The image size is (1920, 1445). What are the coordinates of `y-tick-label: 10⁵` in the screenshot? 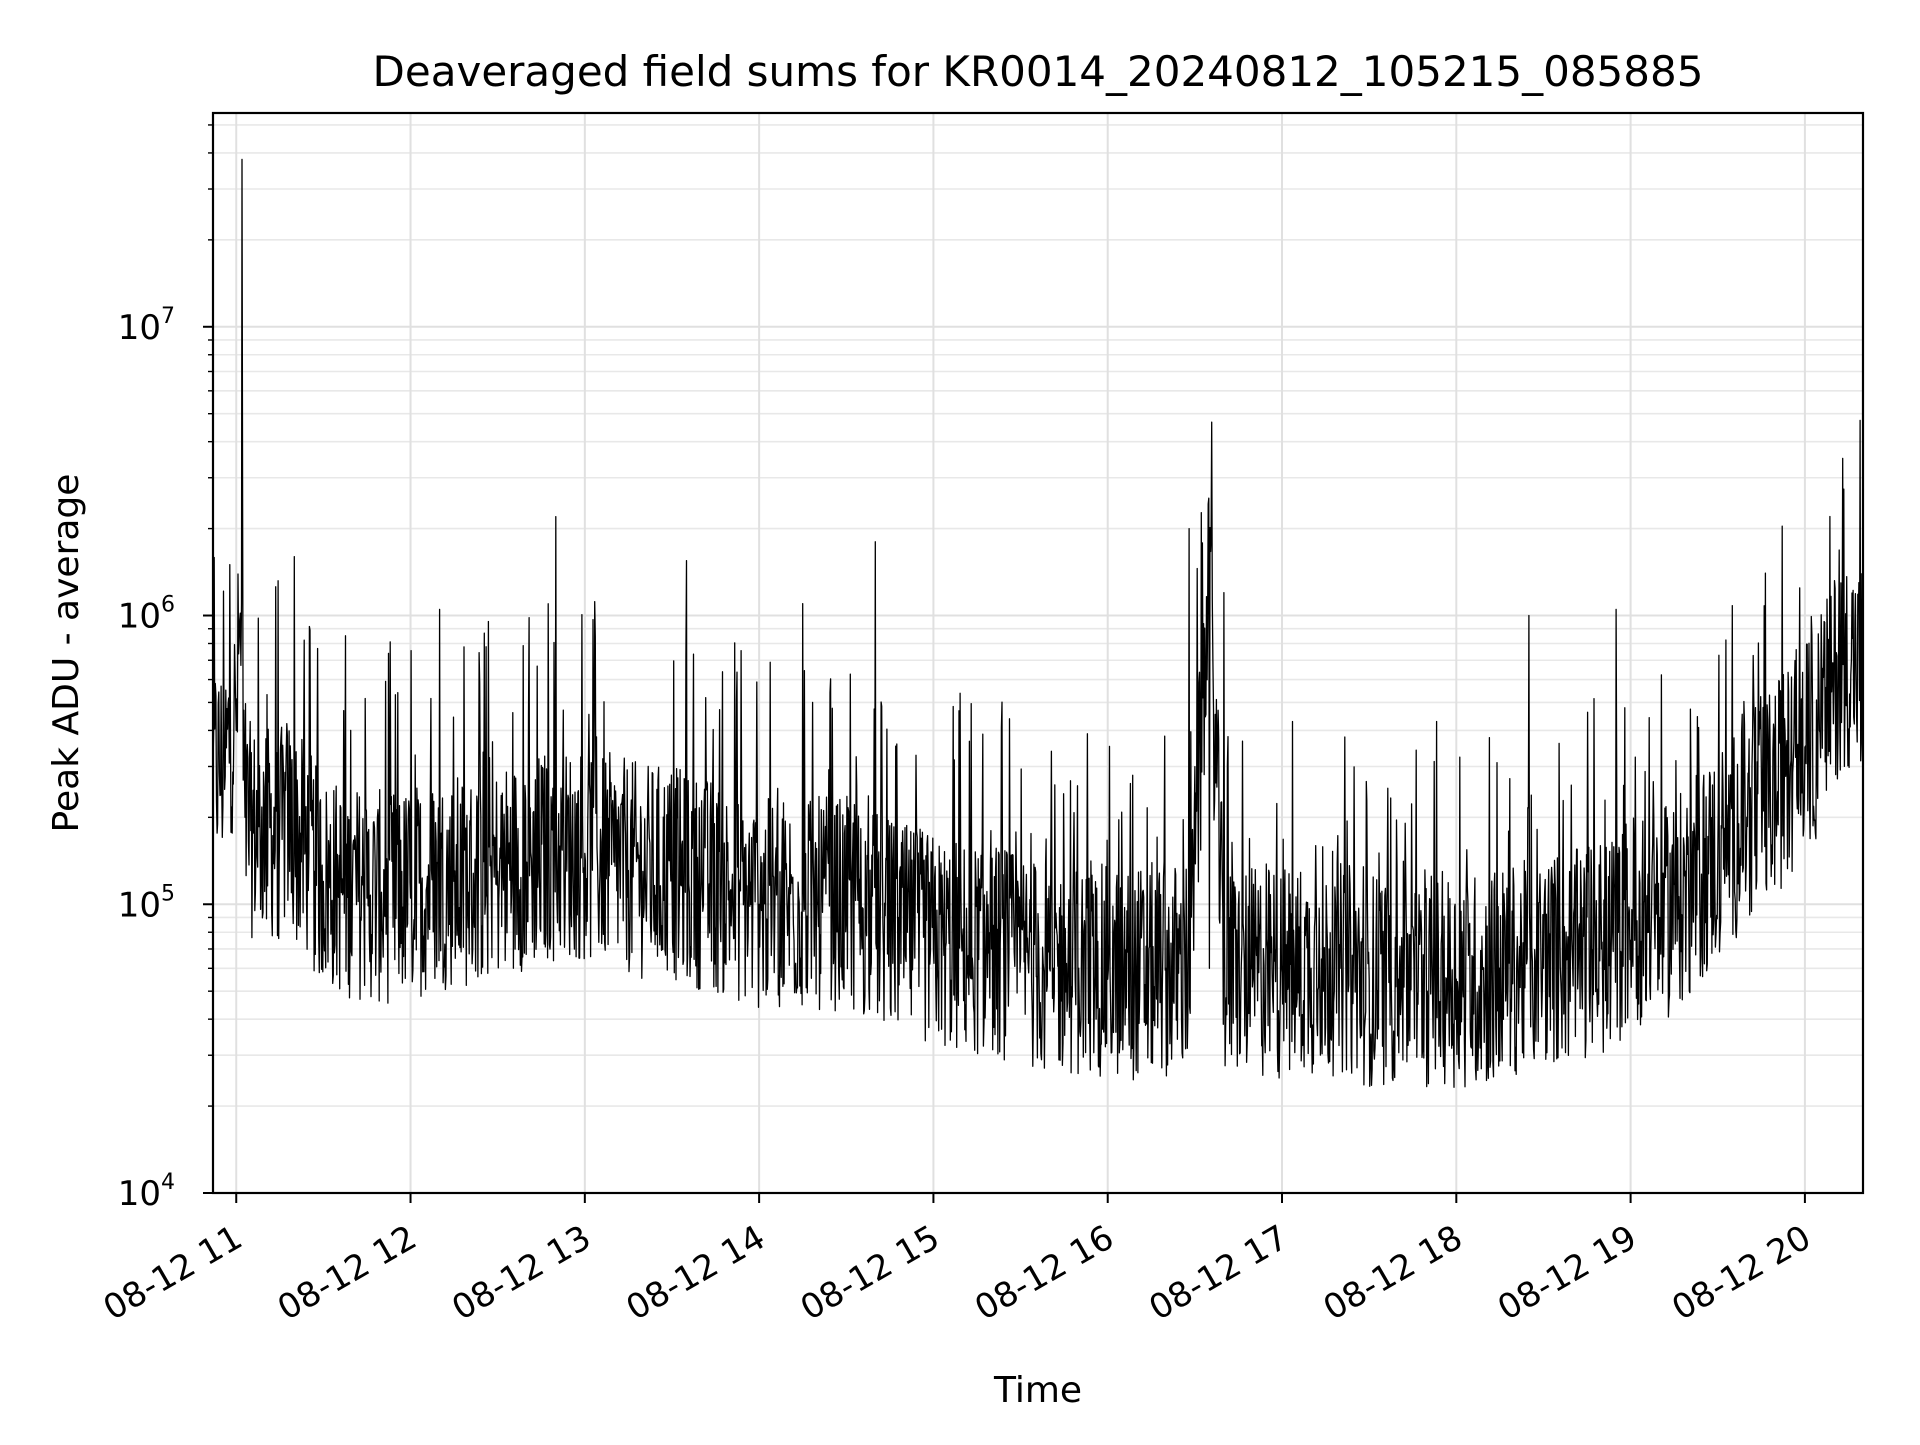 It's located at (146, 903).